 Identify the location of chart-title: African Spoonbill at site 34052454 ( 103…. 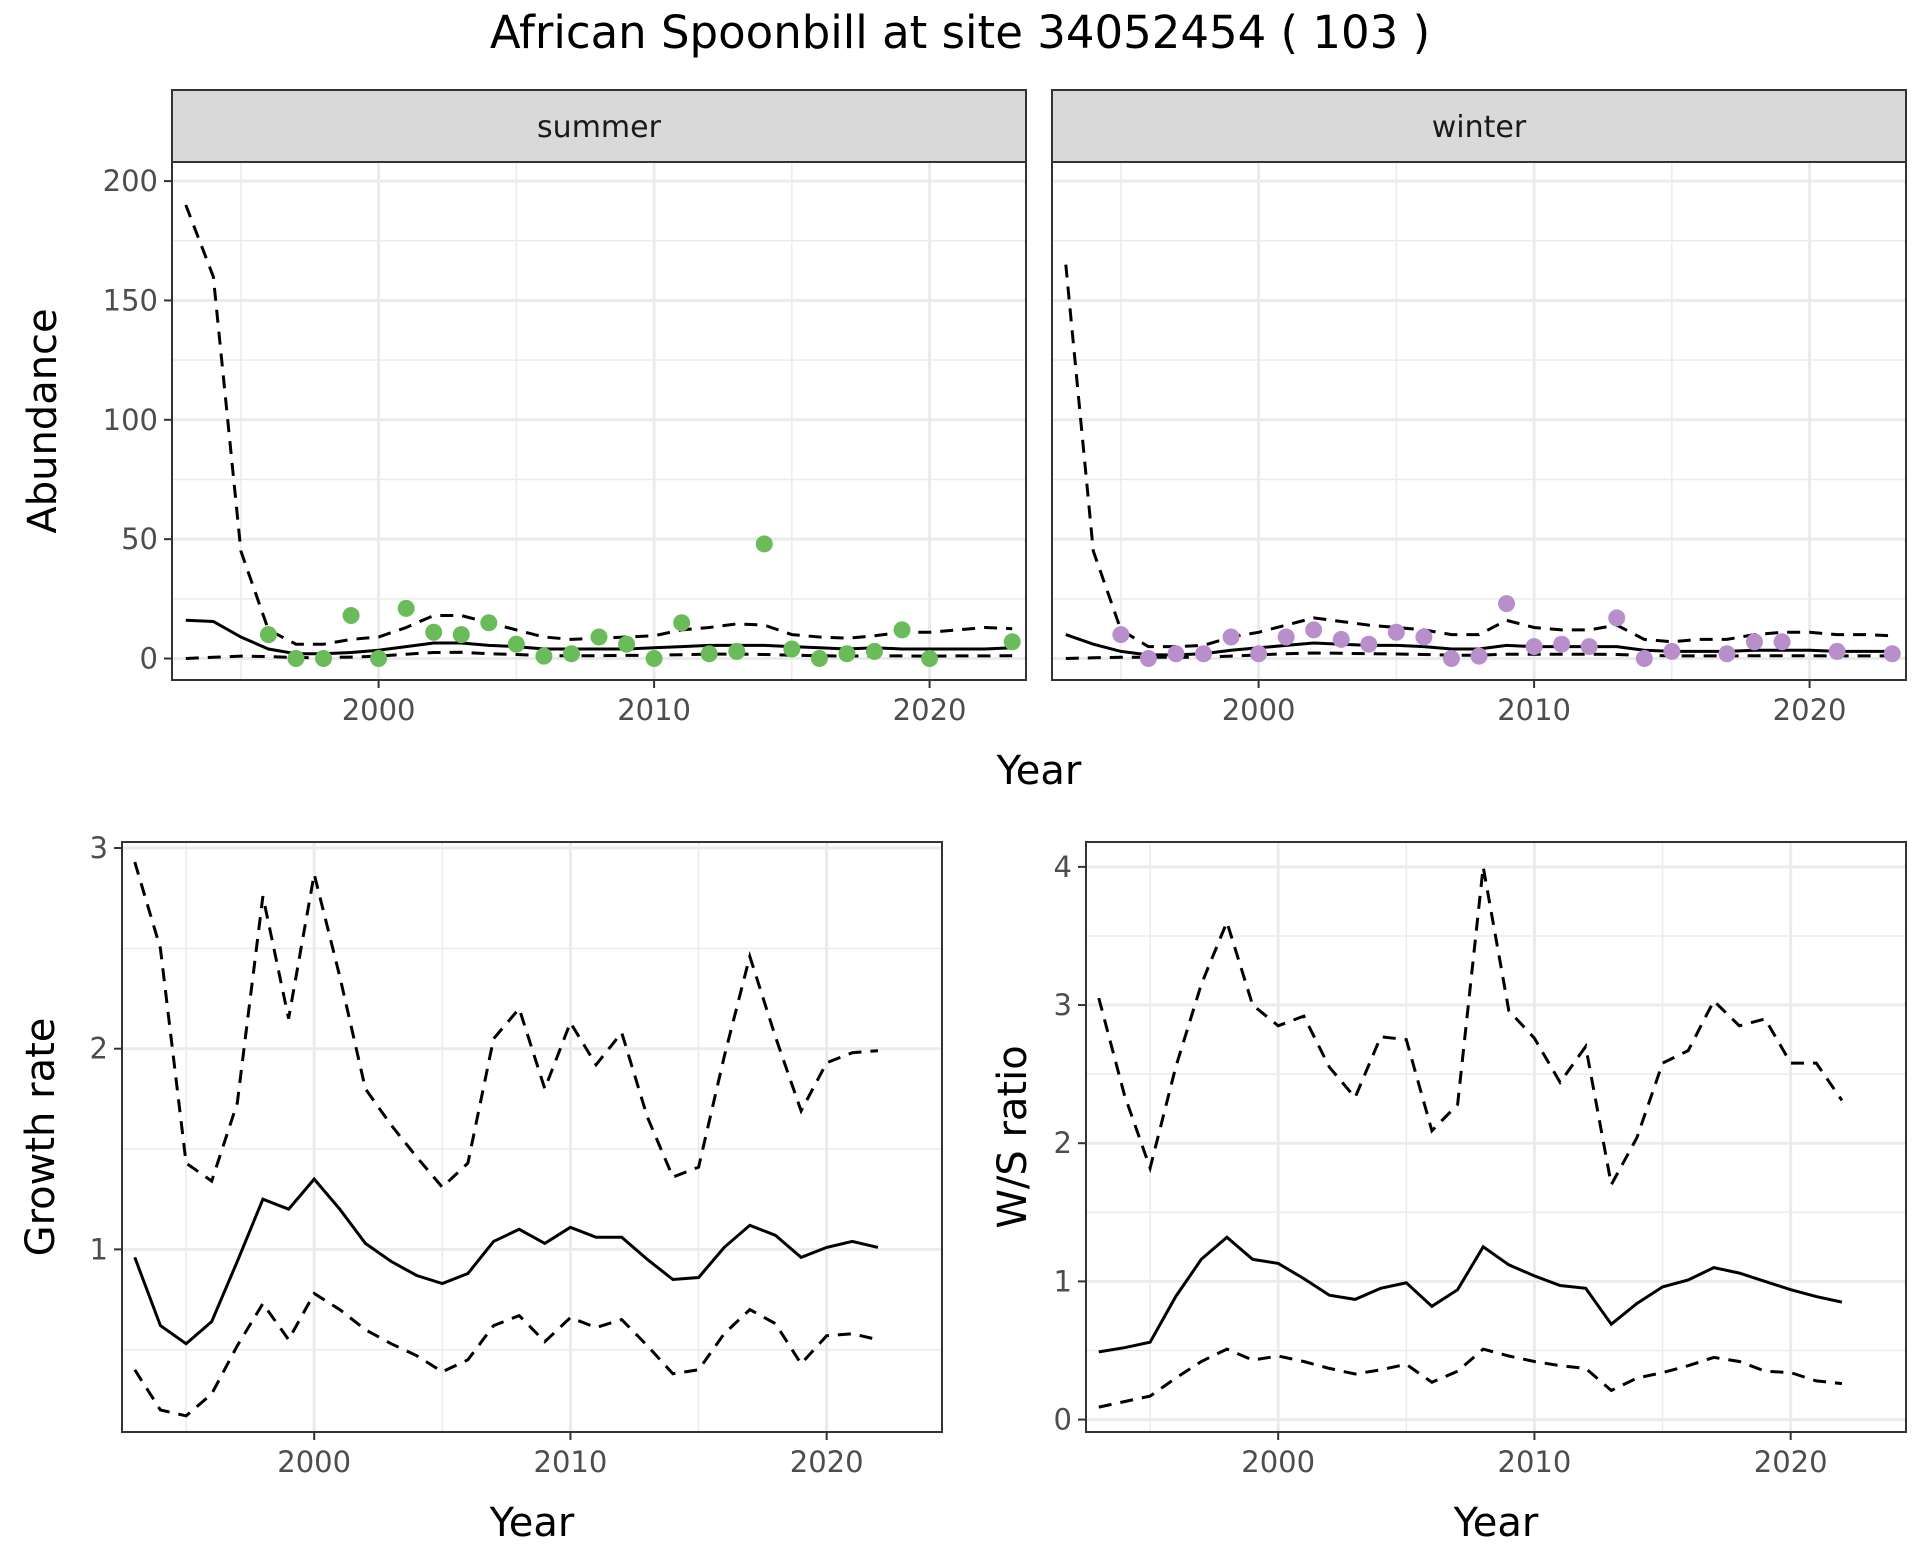
(960, 32).